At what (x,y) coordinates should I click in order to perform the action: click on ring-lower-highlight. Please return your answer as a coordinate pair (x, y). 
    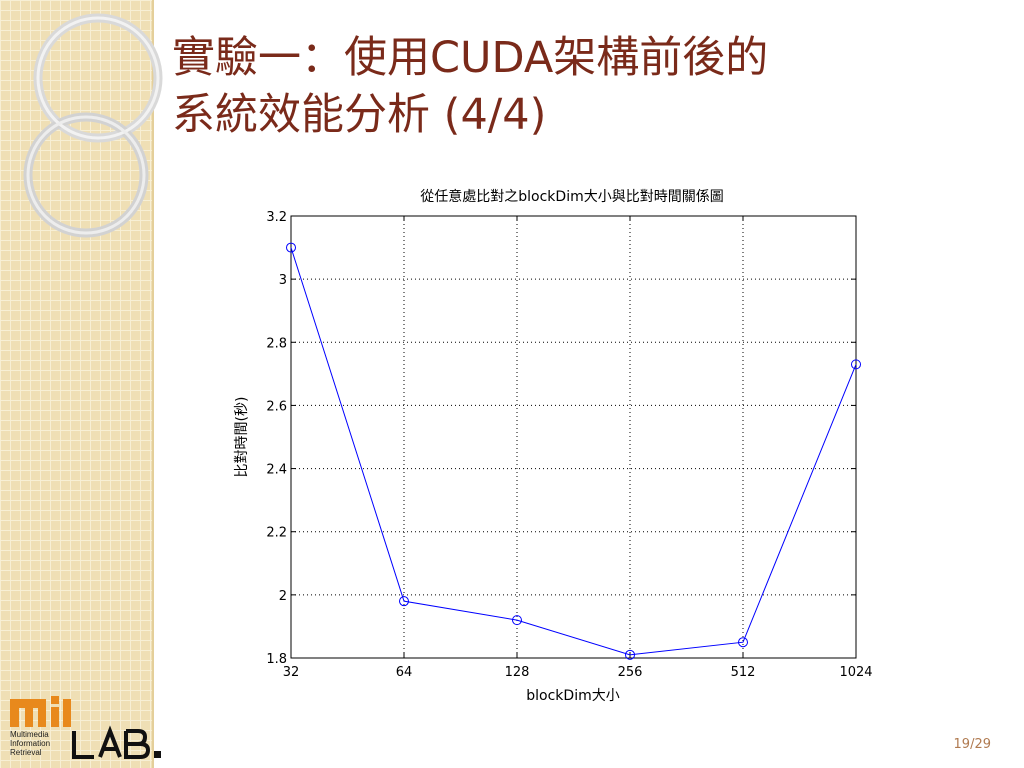
    Looking at the image, I should click on (86, 175).